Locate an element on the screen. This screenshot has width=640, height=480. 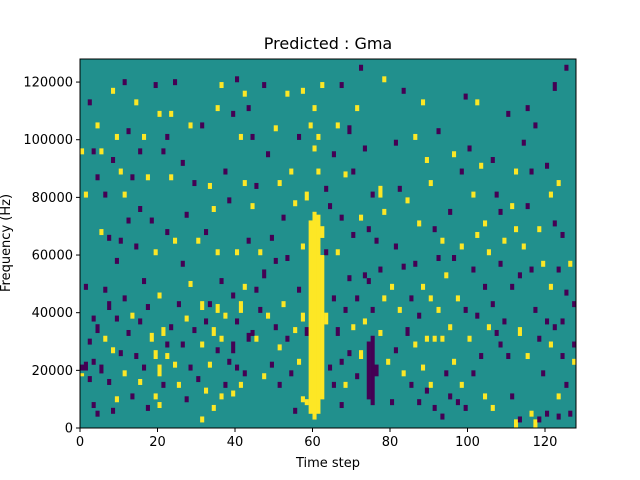
x-tick-label: 20 is located at coordinates (157, 442).